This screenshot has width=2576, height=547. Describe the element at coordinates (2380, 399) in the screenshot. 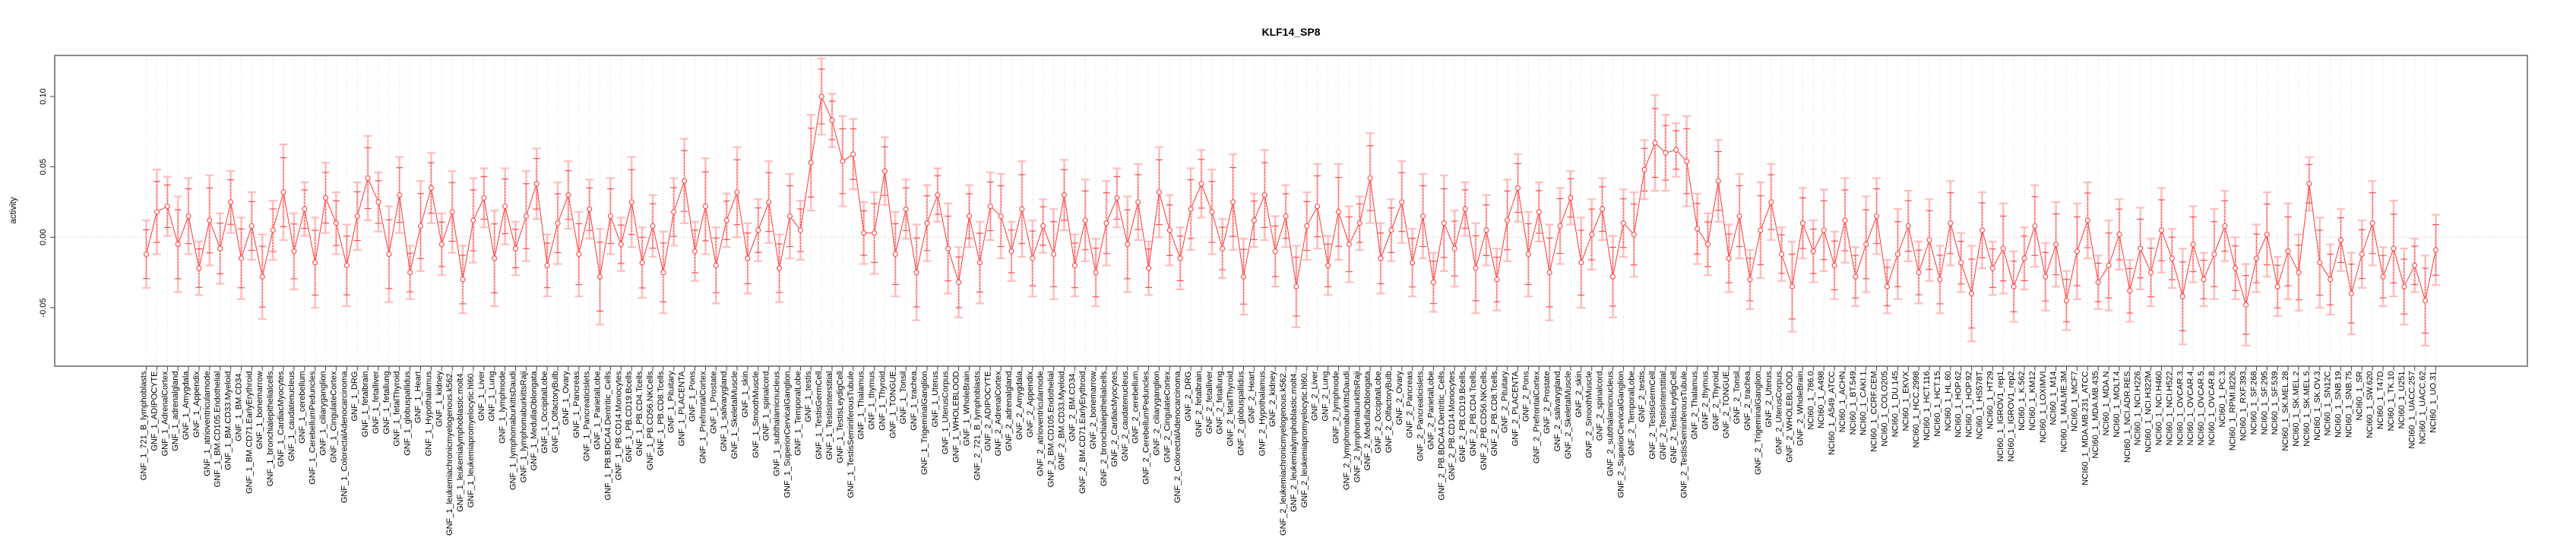

I see `x-axis-label: NCI60_1_T47D` at that location.